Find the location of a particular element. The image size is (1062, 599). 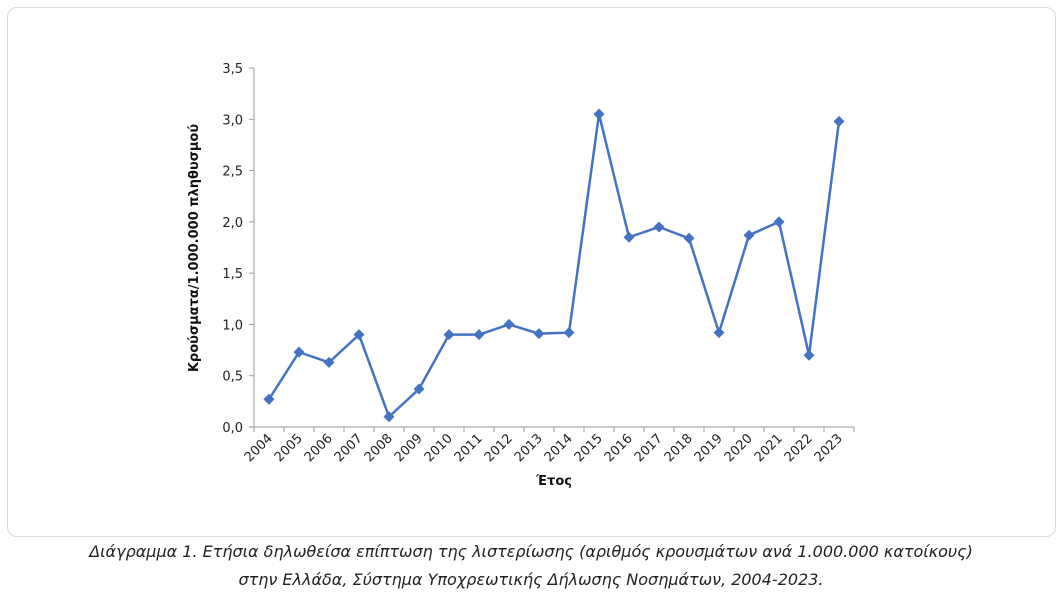

x-tick-label: 2010 is located at coordinates (439, 448).